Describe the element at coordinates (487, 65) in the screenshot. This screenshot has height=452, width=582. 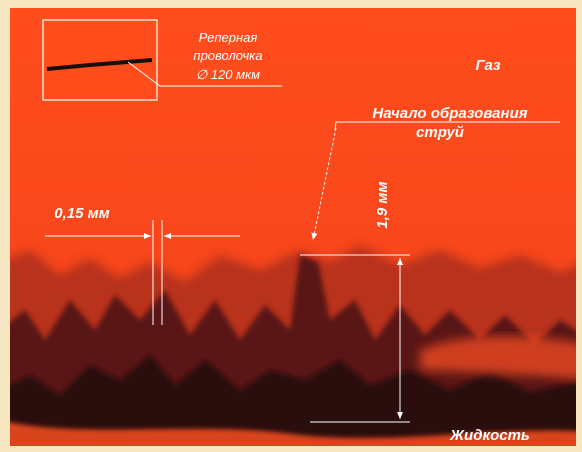
I see `gas-label: Газ` at that location.